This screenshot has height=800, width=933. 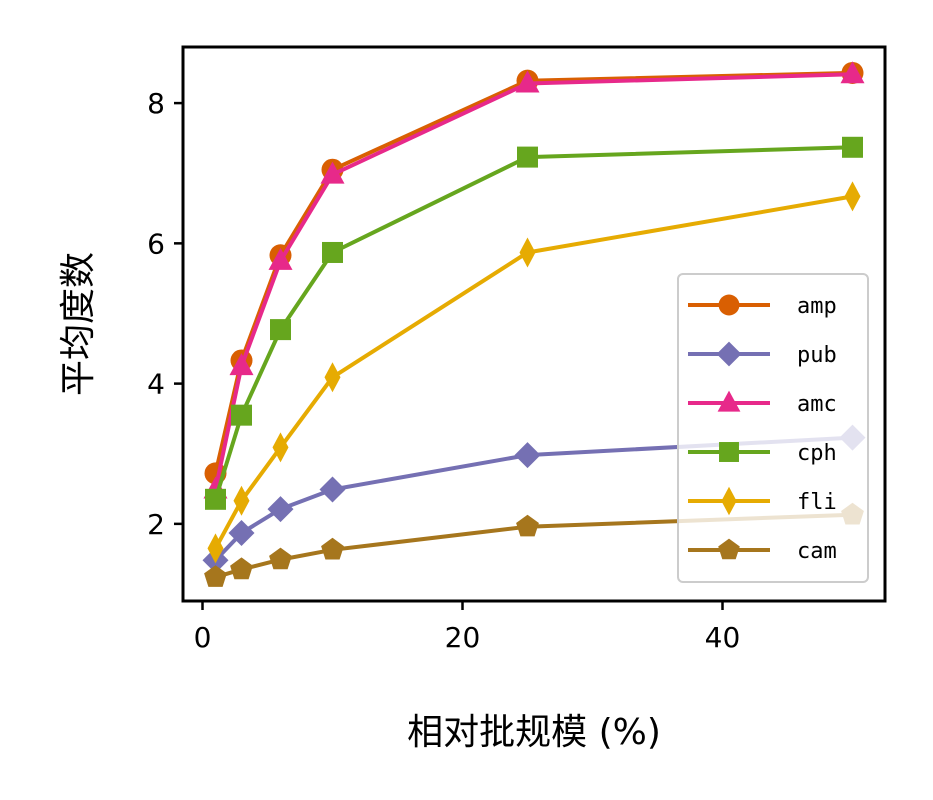 I want to click on y-axis-ticks: 2 4 6 8, so click(x=165, y=314).